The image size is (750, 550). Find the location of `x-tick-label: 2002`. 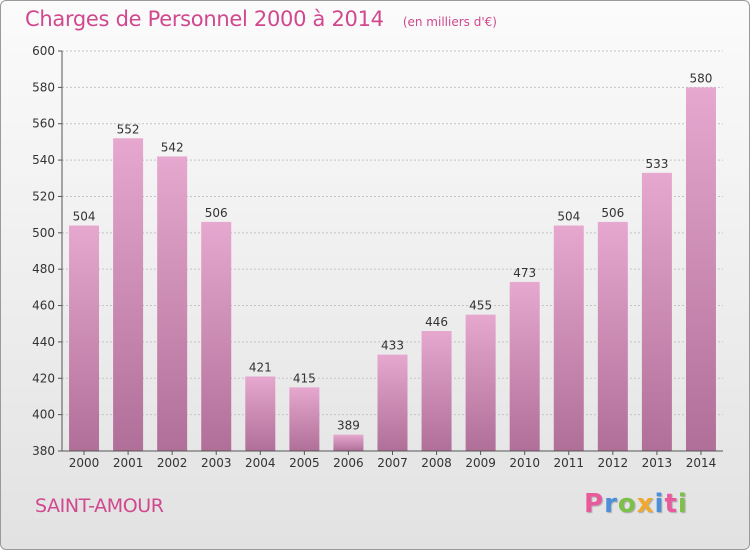

x-tick-label: 2002 is located at coordinates (172, 463).